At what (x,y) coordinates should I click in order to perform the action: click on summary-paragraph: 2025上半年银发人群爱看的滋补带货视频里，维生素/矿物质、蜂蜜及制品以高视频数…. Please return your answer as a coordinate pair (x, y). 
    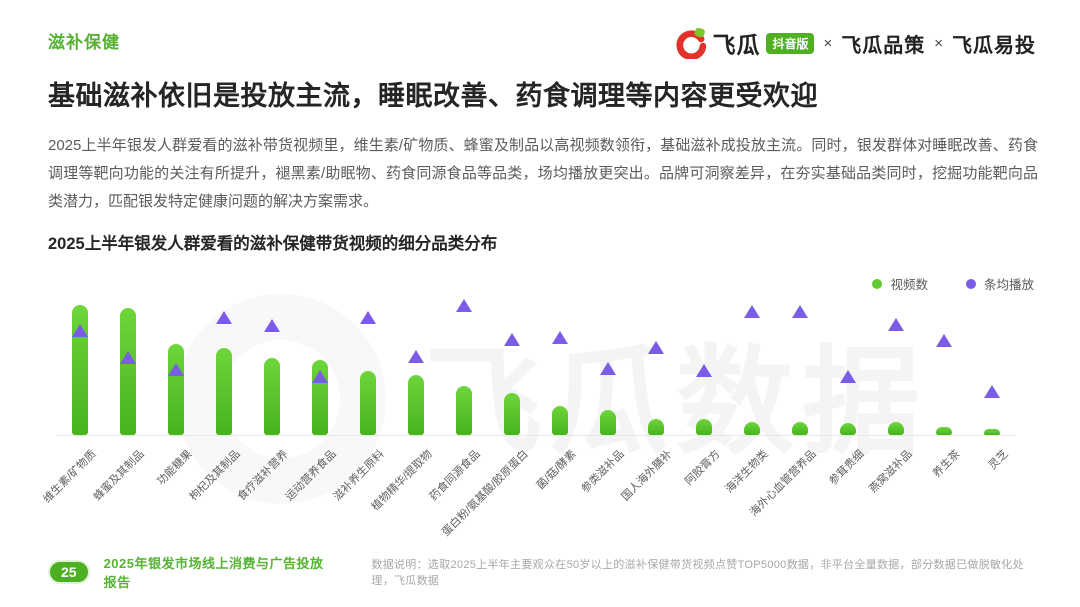
    Looking at the image, I should click on (543, 173).